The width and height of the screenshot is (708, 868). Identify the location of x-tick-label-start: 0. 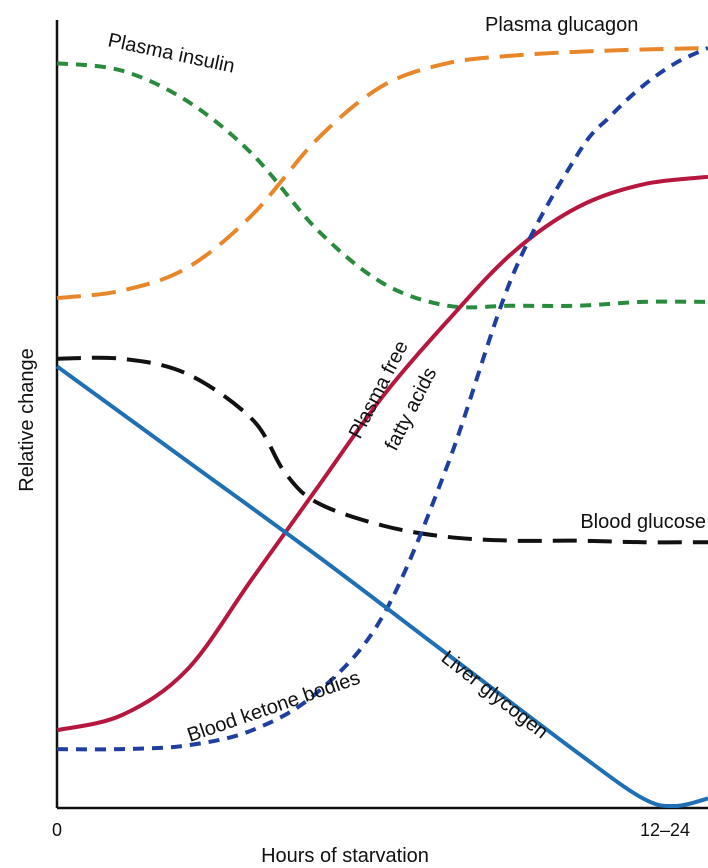
(57, 830).